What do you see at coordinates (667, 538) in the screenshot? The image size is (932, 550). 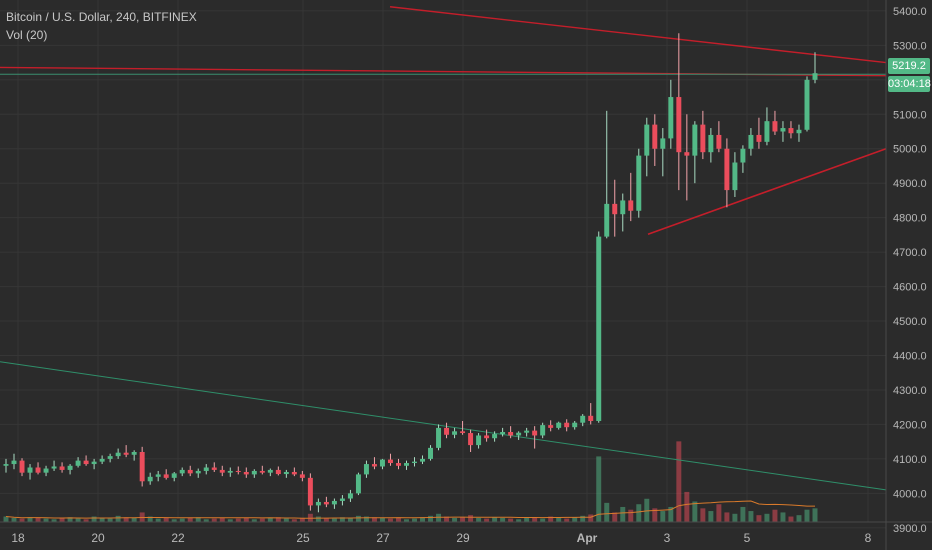 I see `x-tick-label: 3` at bounding box center [667, 538].